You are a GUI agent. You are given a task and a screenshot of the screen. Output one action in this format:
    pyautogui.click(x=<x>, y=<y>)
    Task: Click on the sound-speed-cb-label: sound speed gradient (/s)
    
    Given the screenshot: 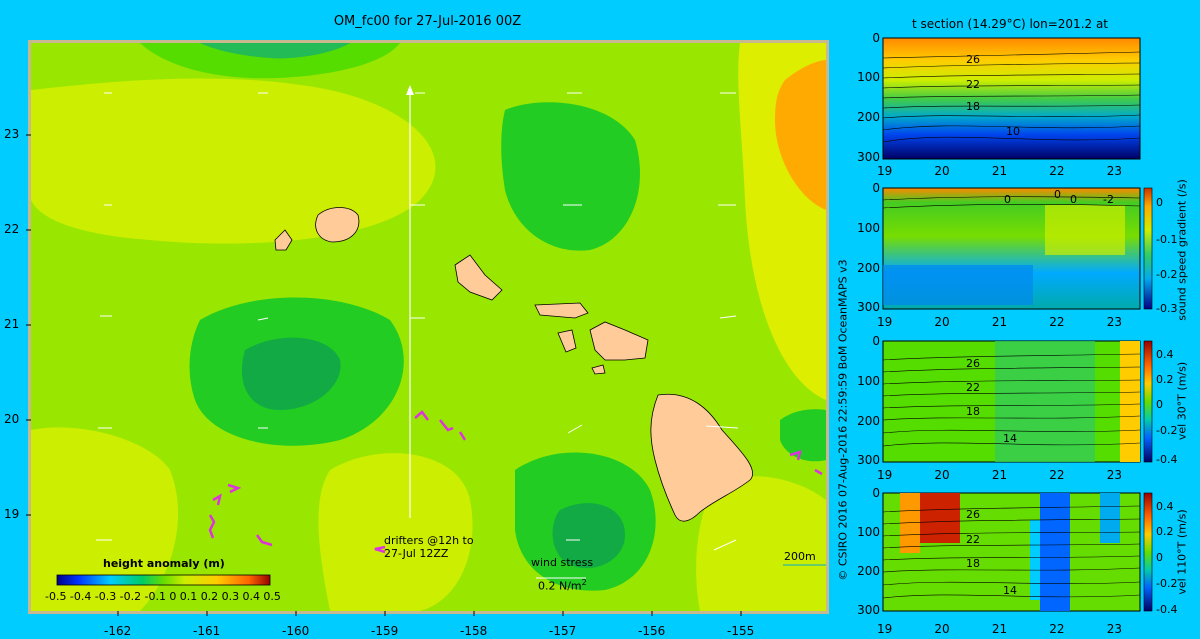 What is the action you would take?
    pyautogui.click(x=1182, y=250)
    